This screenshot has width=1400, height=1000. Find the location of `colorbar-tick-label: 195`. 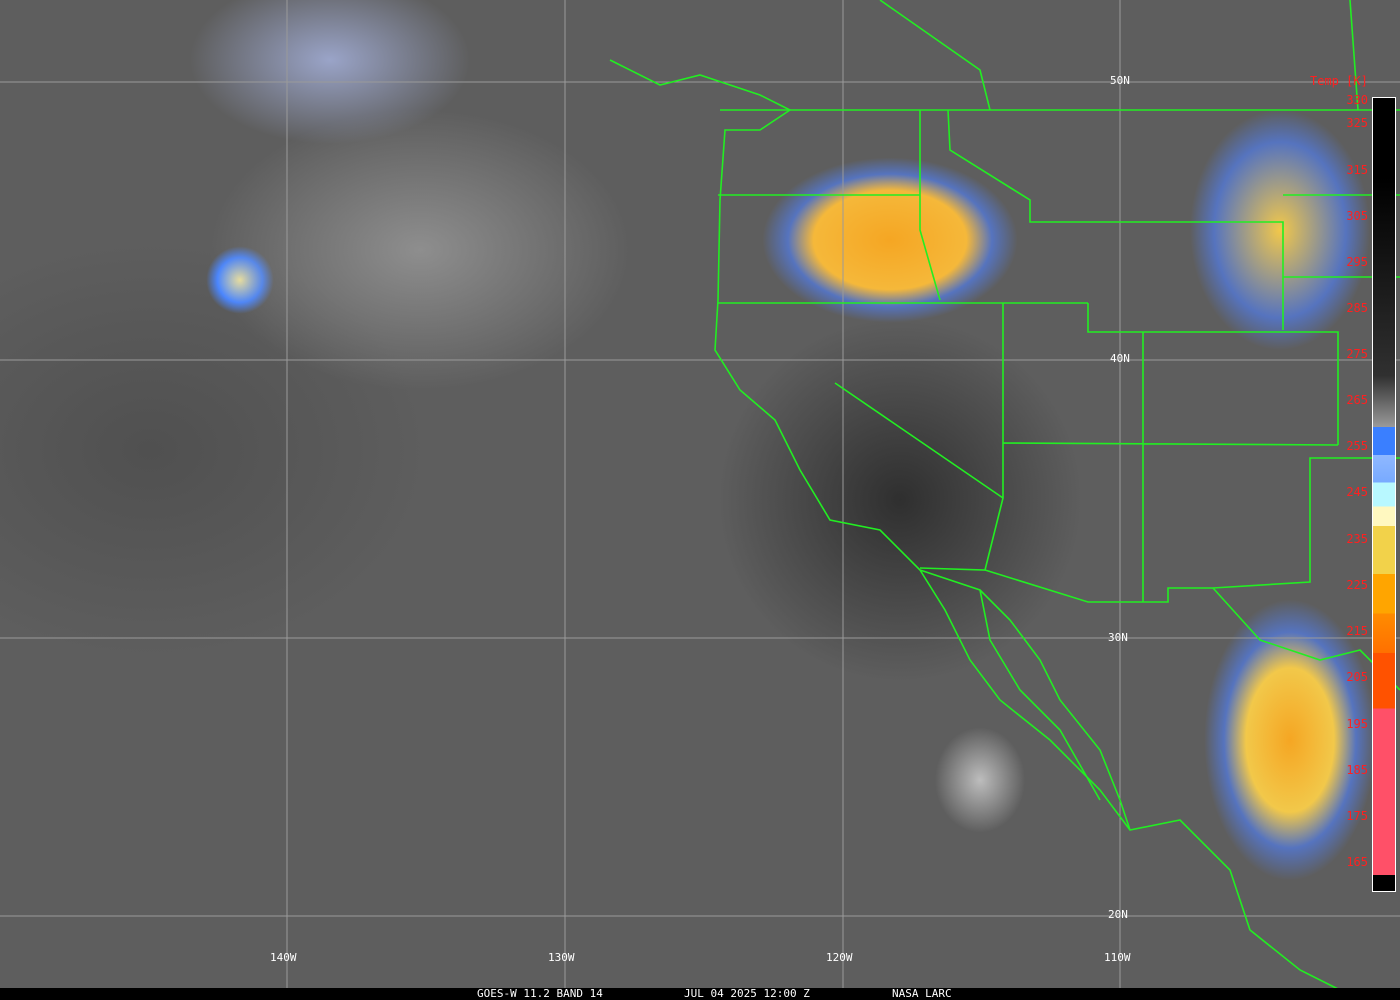

colorbar-tick-label: 195 is located at coordinates (1357, 724).